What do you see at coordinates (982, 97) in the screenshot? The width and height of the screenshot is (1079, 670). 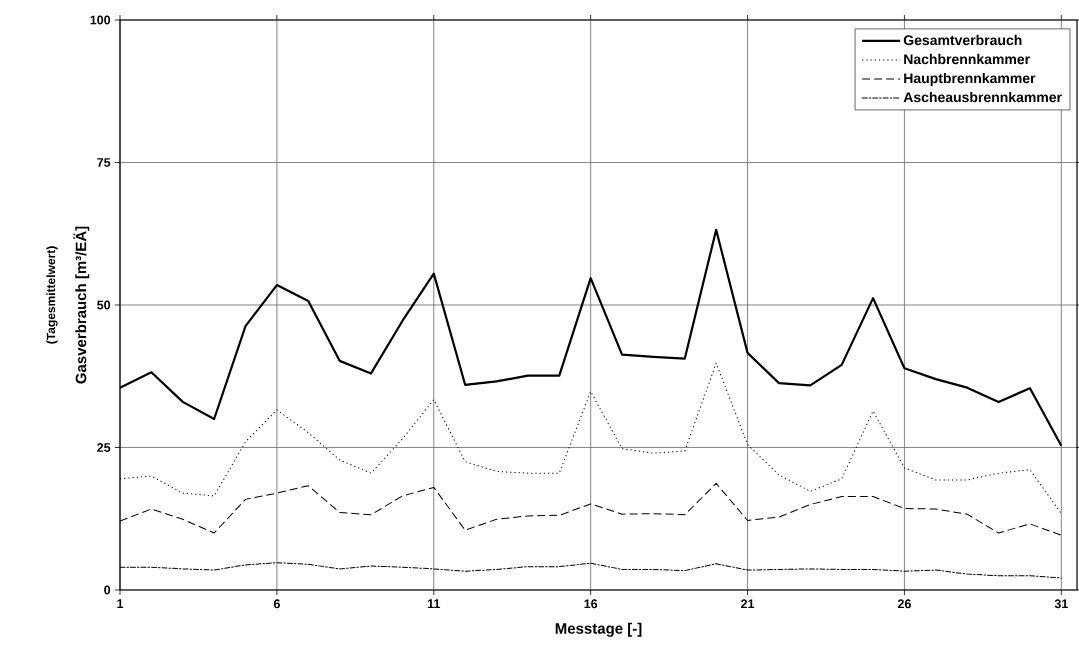 I see `legend-label: Ascheausbrennkammer` at bounding box center [982, 97].